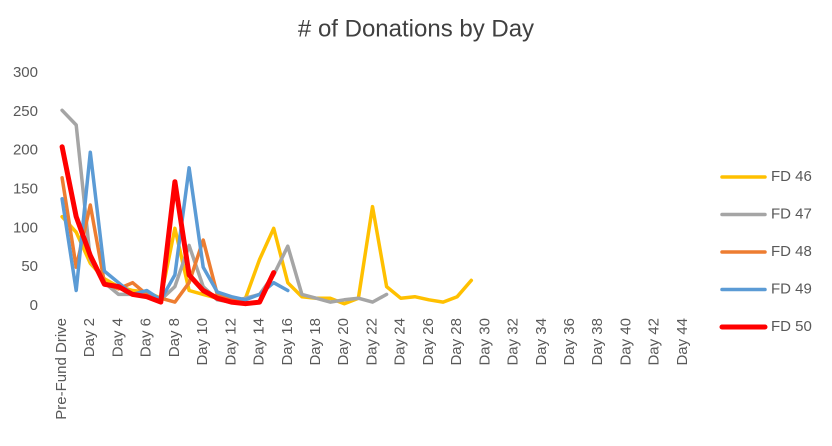  I want to click on y-tick-label: 50, so click(29, 266).